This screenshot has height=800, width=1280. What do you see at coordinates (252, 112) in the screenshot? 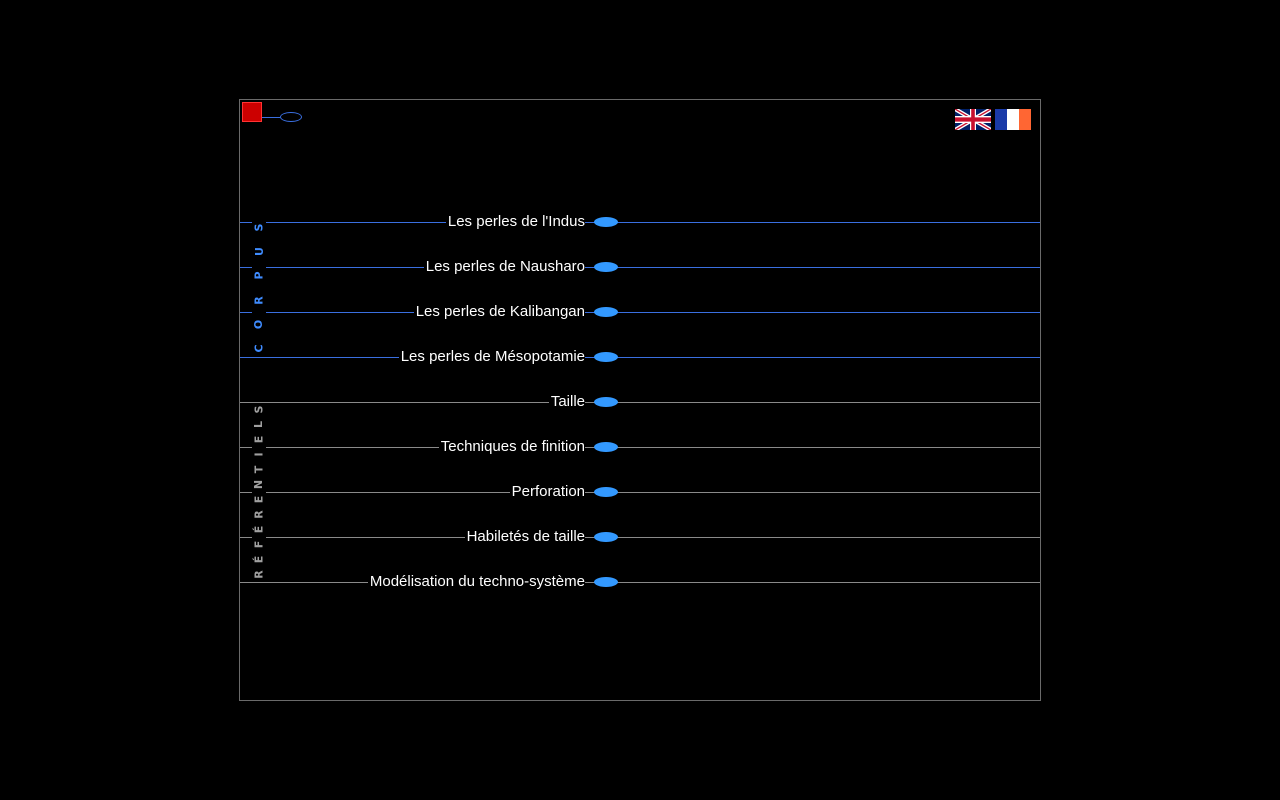
I see `home-square-icon` at bounding box center [252, 112].